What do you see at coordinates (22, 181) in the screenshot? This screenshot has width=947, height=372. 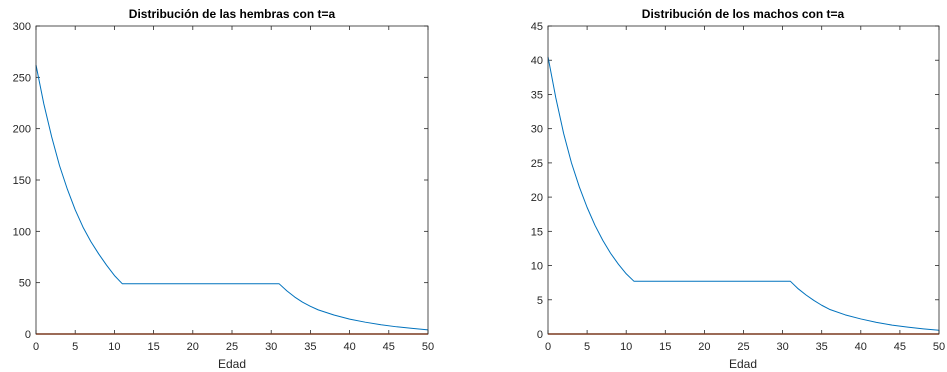 I see `y-tick-label: 150` at bounding box center [22, 181].